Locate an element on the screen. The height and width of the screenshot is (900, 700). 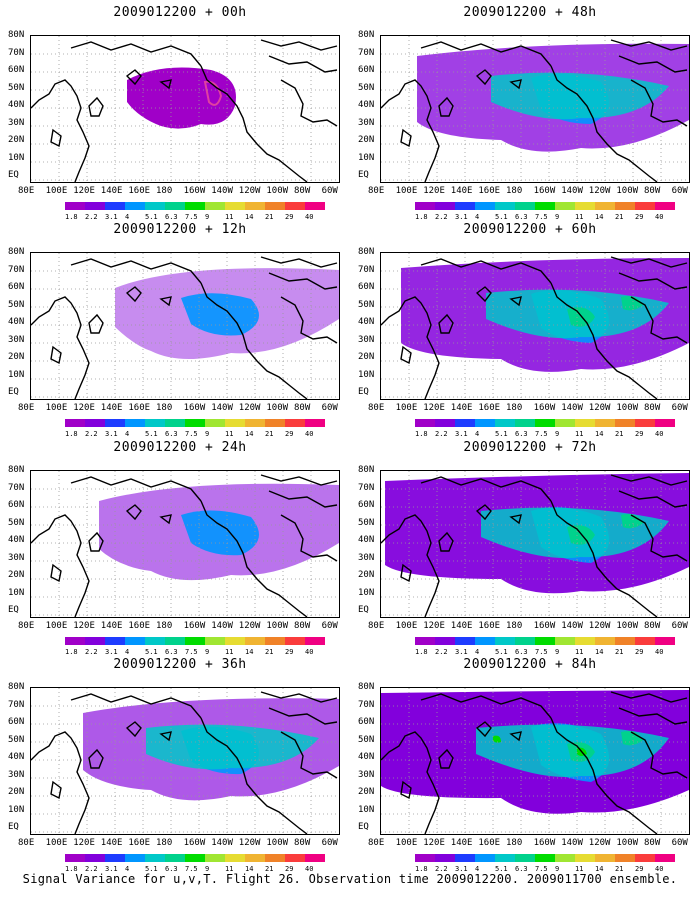
panel-title: 2009012200 + 36h is located at coordinates (180, 664).